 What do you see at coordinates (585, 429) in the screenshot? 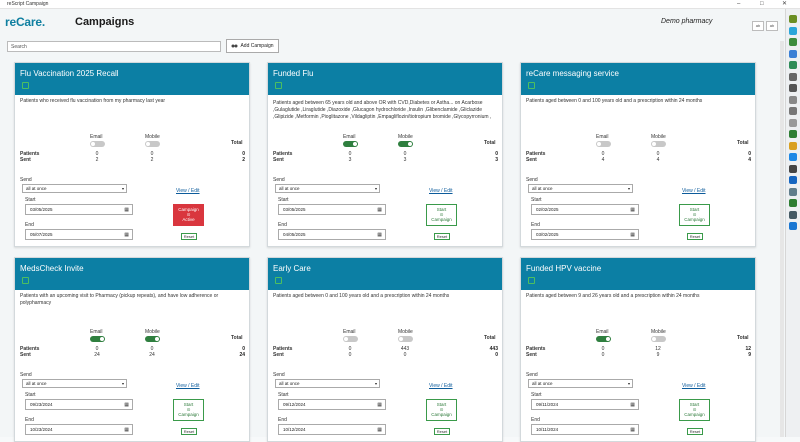
I see `end-date-input: 10/11/2024 ▦` at bounding box center [585, 429].